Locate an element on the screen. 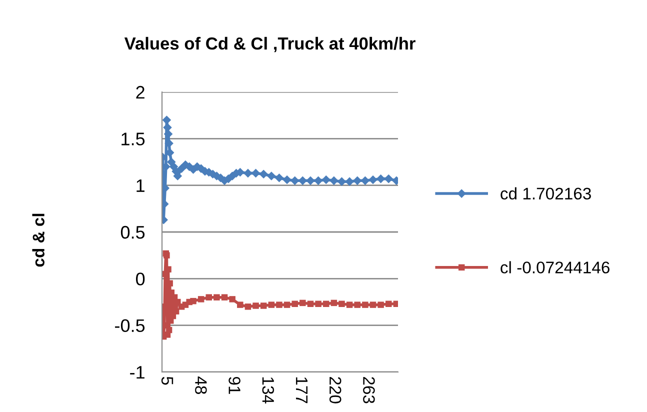  y-tick-label: 1 is located at coordinates (140, 185).